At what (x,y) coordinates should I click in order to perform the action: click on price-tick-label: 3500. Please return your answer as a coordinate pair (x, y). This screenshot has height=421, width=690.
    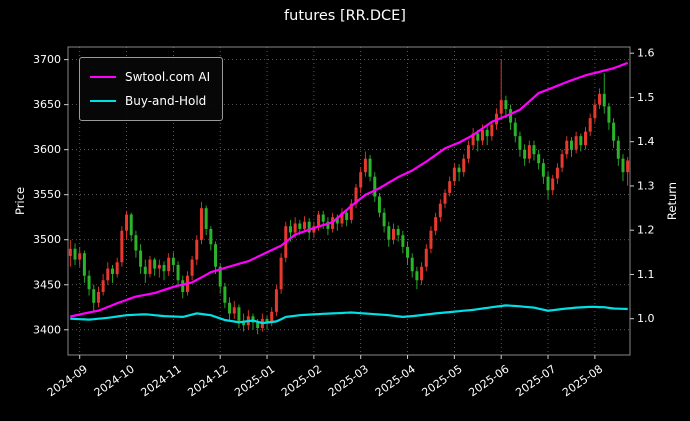
    Looking at the image, I should click on (47, 239).